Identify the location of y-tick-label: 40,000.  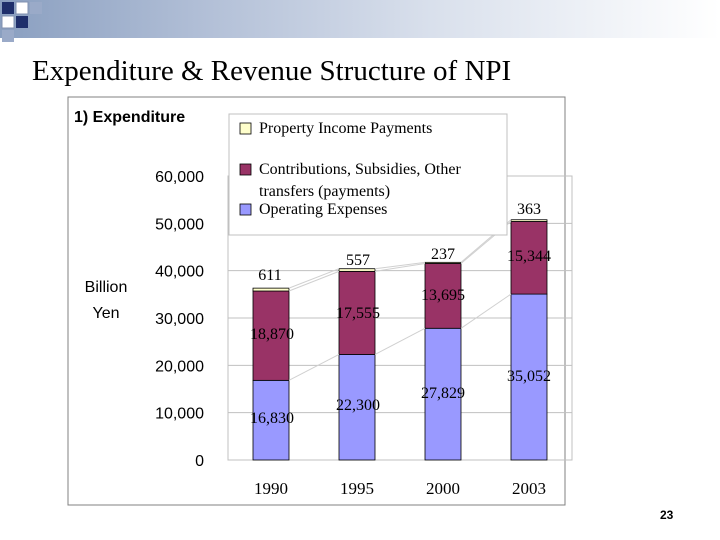
(179, 272).